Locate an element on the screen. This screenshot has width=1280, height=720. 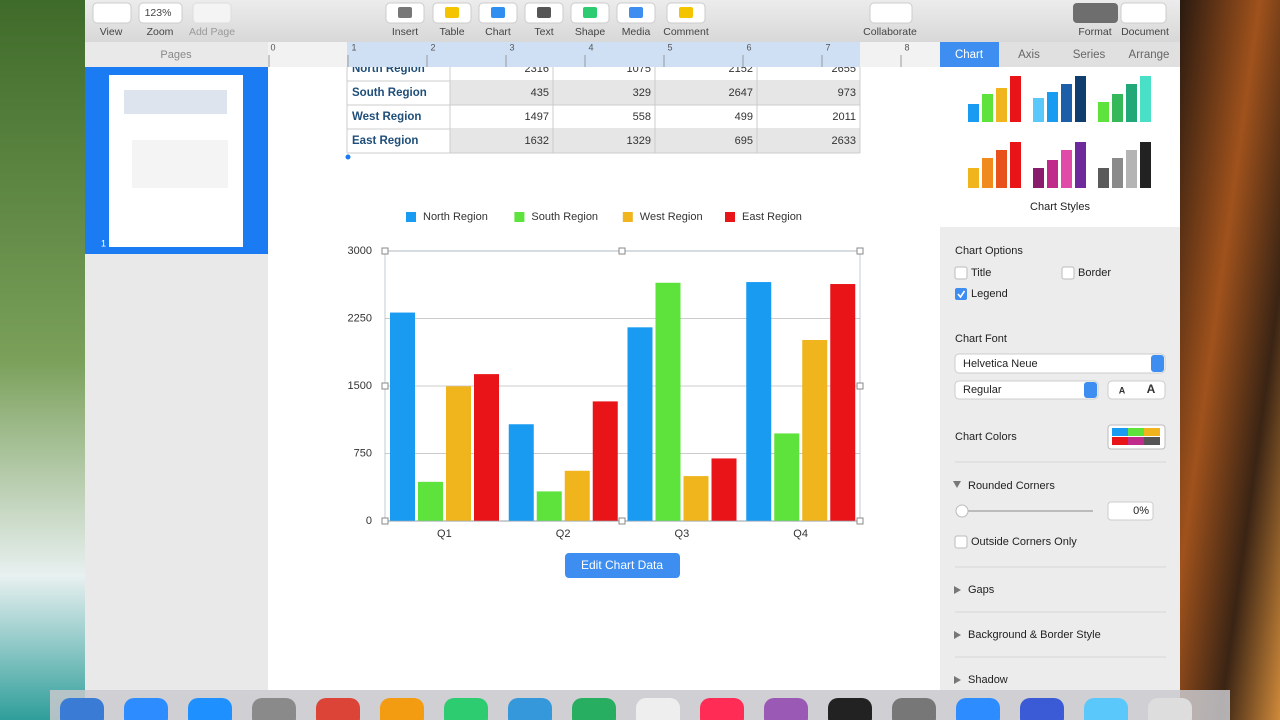
inspector-tab: Arrange is located at coordinates (1149, 55).